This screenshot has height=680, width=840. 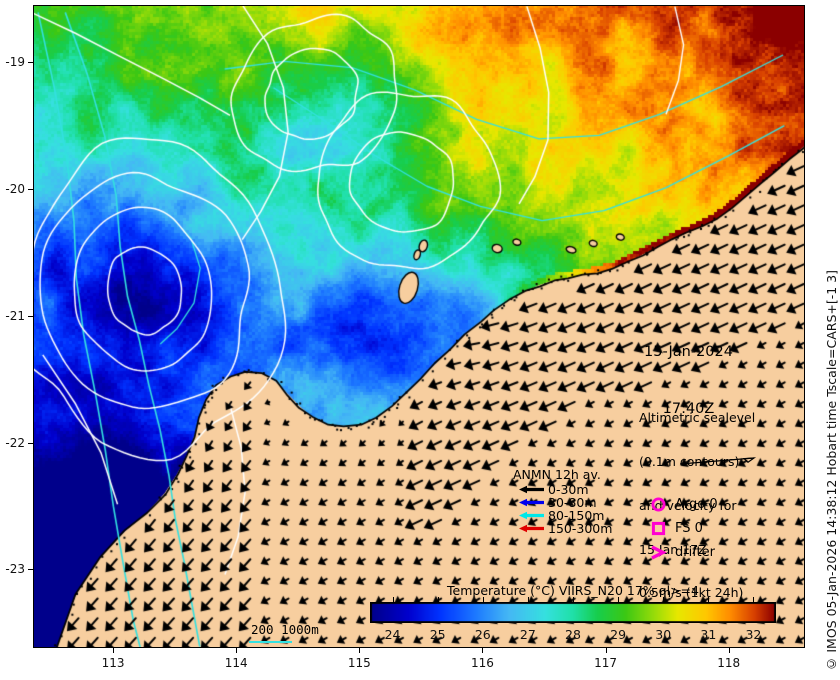 What do you see at coordinates (753, 634) in the screenshot?
I see `colorbar-tick-label: 32` at bounding box center [753, 634].